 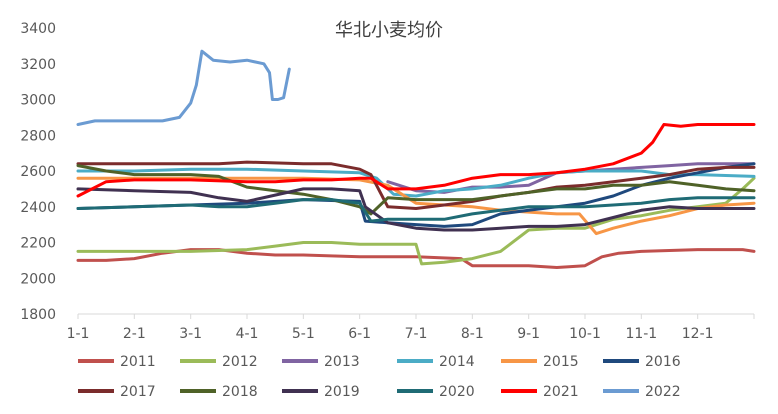 I want to click on series-line-2018, so click(x=416, y=190).